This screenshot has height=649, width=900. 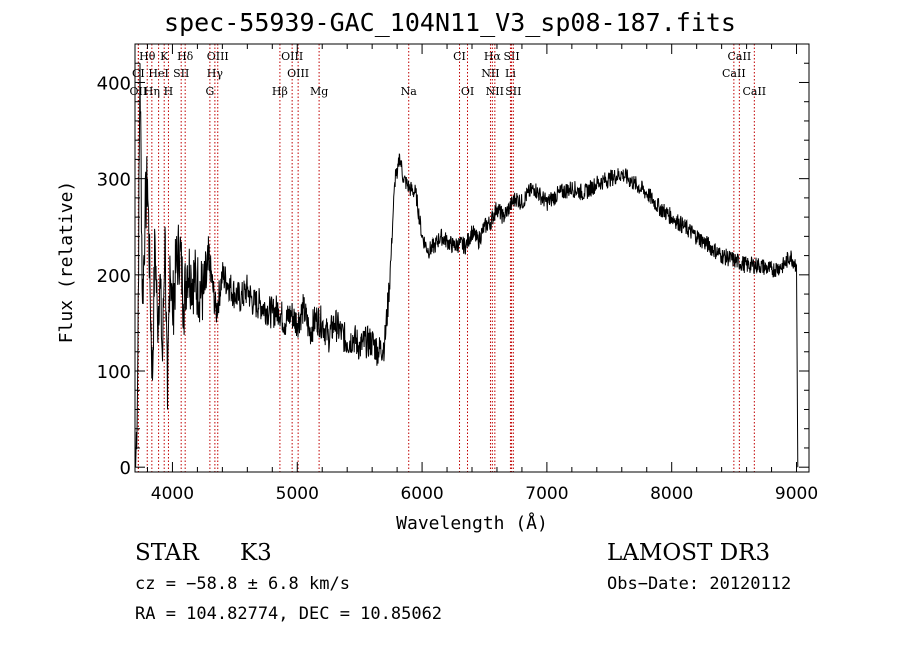 What do you see at coordinates (472, 523) in the screenshot?
I see `x-axis-label: Wavelength (Å)` at bounding box center [472, 523].